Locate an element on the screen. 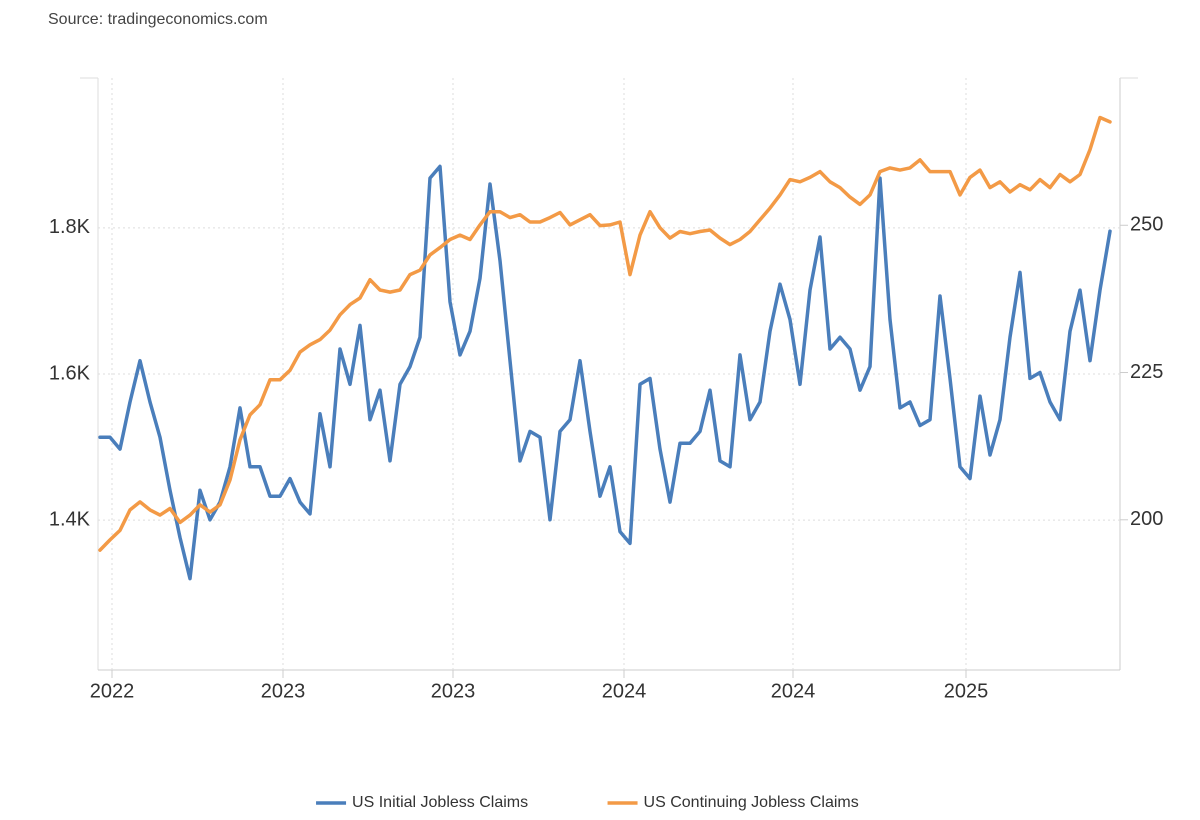 The height and width of the screenshot is (820, 1200). y2-tick-label: 225 is located at coordinates (1146, 372).